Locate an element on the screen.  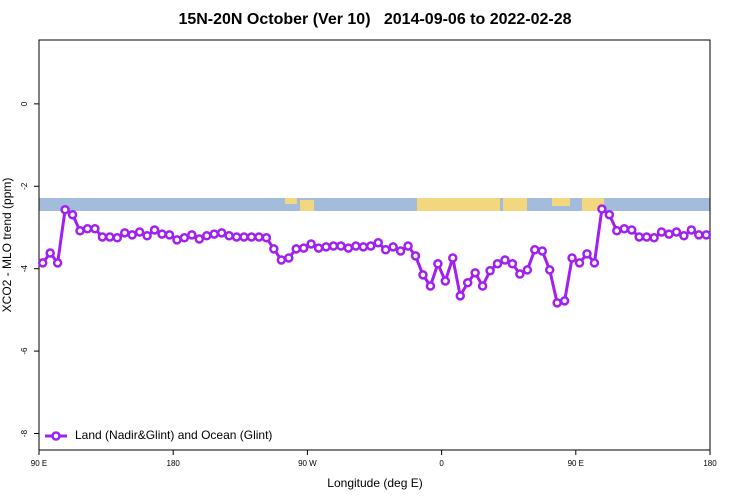
legend-marker is located at coordinates (56, 436).